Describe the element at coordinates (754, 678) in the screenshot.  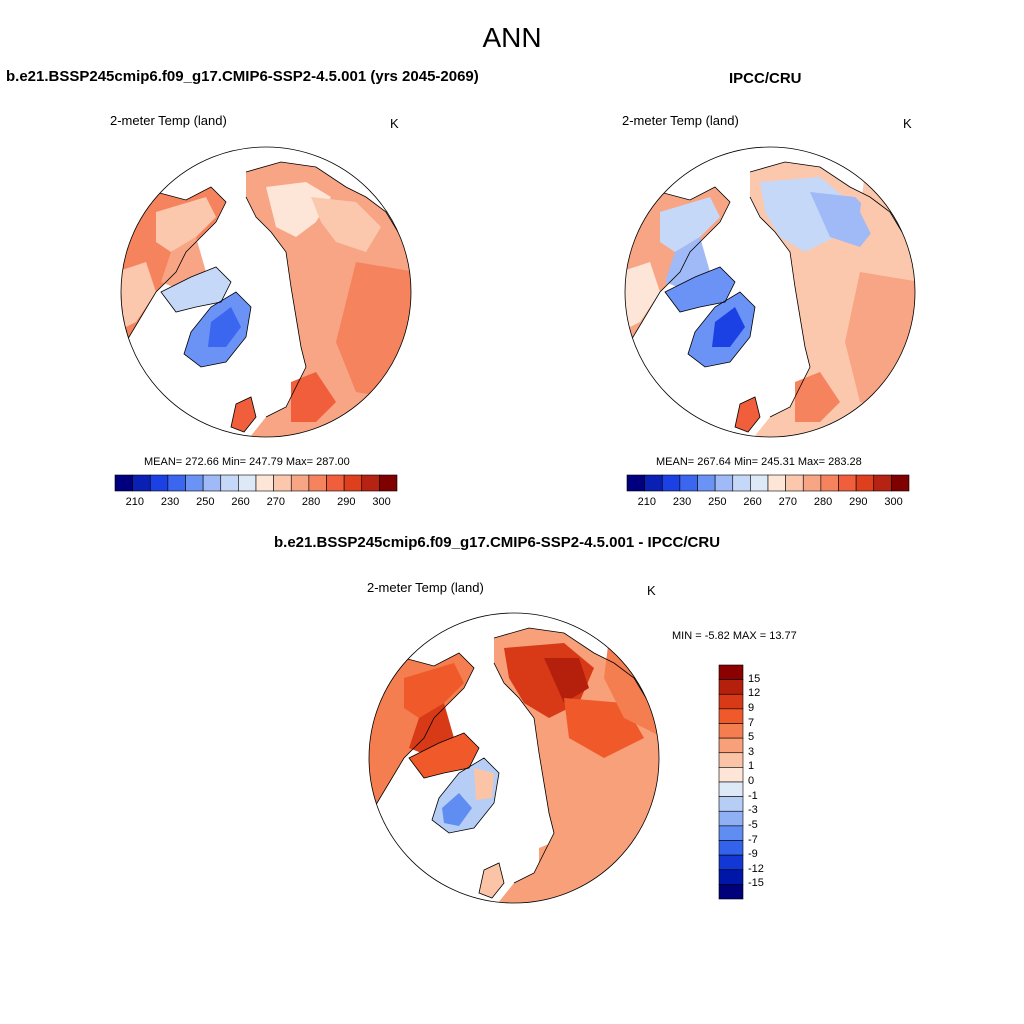
I see `colorbar-label: 15` at that location.